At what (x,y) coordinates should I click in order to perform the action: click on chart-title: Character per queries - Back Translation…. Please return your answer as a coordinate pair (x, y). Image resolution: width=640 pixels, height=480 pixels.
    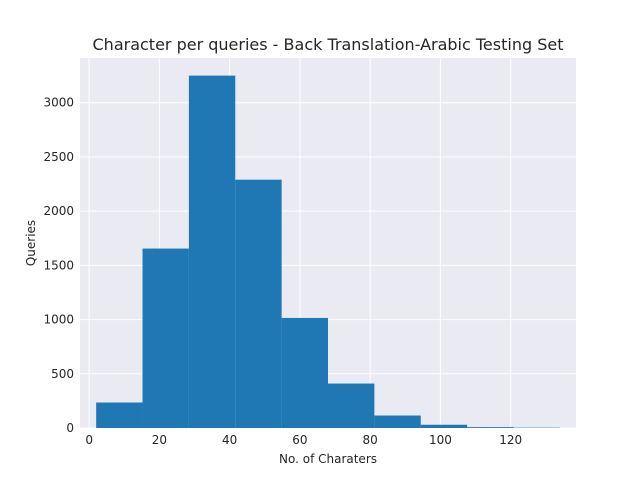
    Looking at the image, I should click on (328, 44).